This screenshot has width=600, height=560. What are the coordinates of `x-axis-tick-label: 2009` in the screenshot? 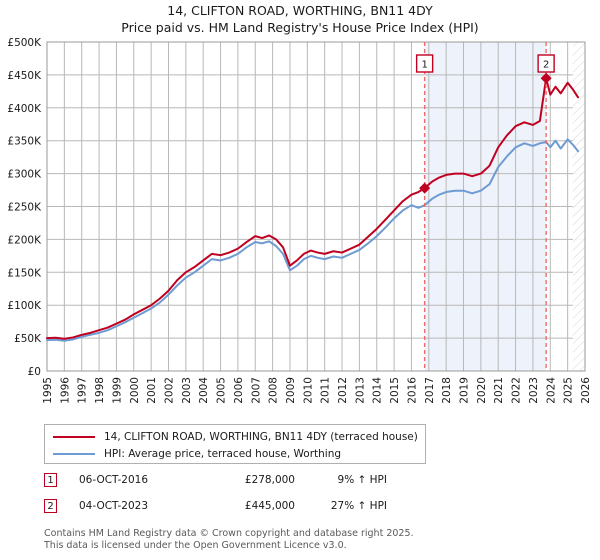 It's located at (291, 390).